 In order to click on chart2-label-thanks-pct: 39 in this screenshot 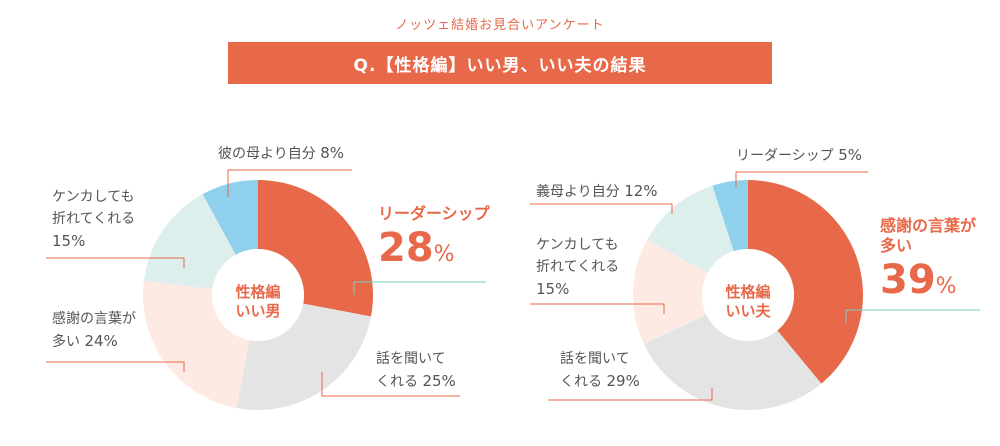, I will do `click(908, 280)`.